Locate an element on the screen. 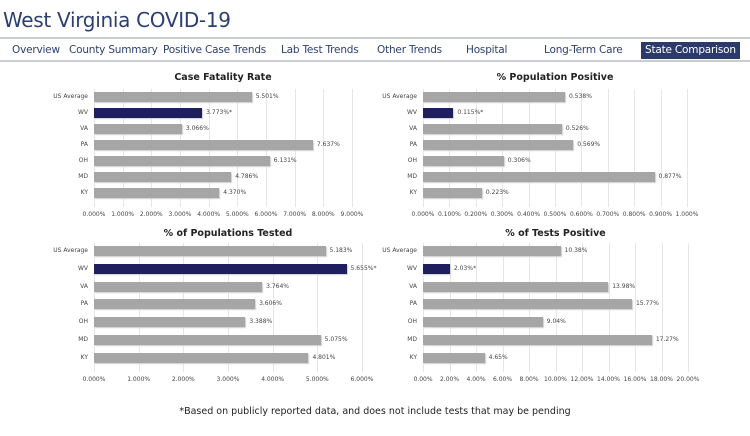 The width and height of the screenshot is (750, 436). x-tick-label: 9.000% is located at coordinates (352, 214).